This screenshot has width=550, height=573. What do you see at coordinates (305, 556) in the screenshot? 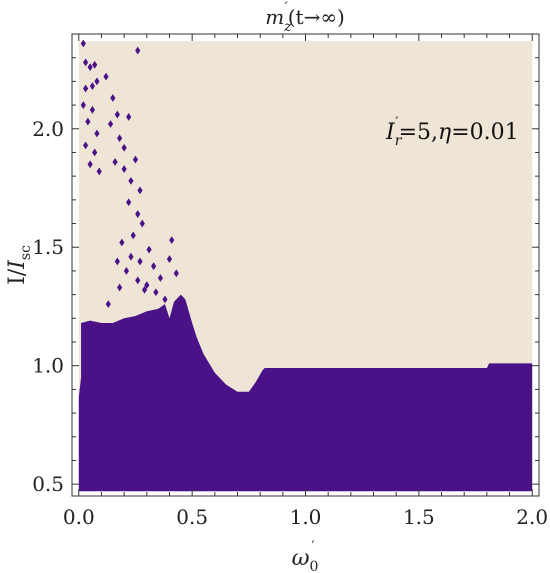
I see `x-axis-label: ω0′` at bounding box center [305, 556].